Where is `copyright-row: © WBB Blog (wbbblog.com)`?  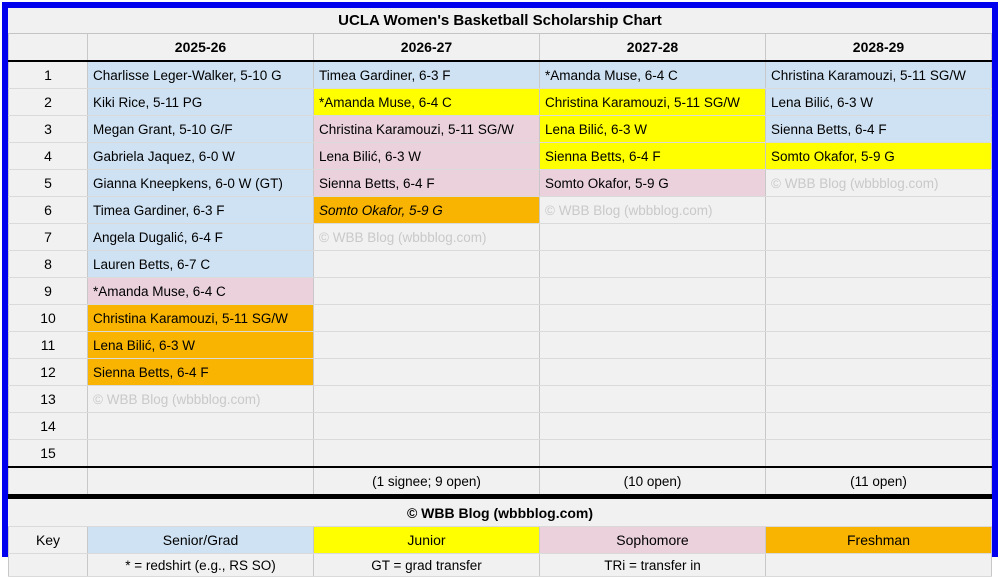 copyright-row: © WBB Blog (wbbblog.com) is located at coordinates (500, 511).